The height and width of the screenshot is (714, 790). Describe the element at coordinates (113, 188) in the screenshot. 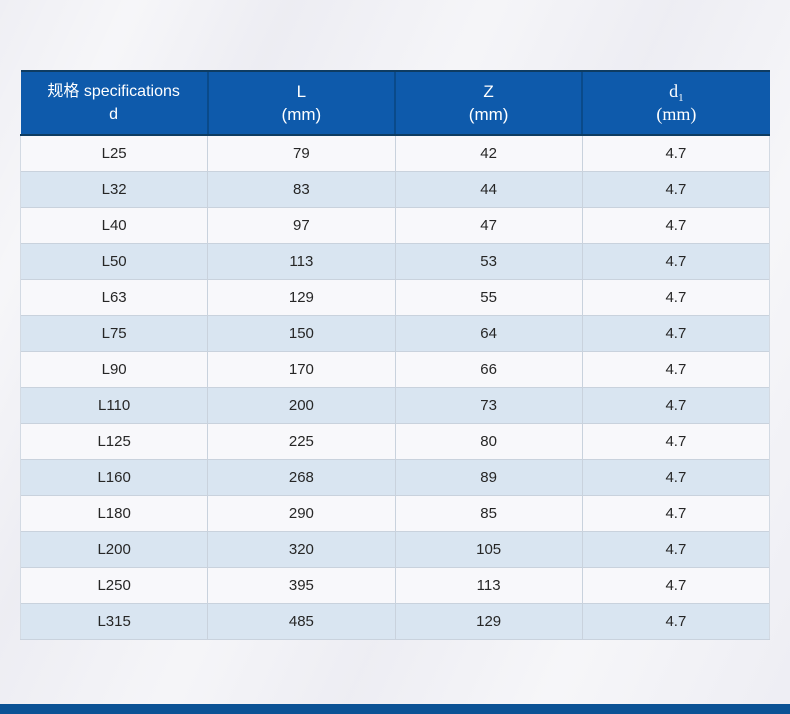

I see `table-cell: L32` at that location.